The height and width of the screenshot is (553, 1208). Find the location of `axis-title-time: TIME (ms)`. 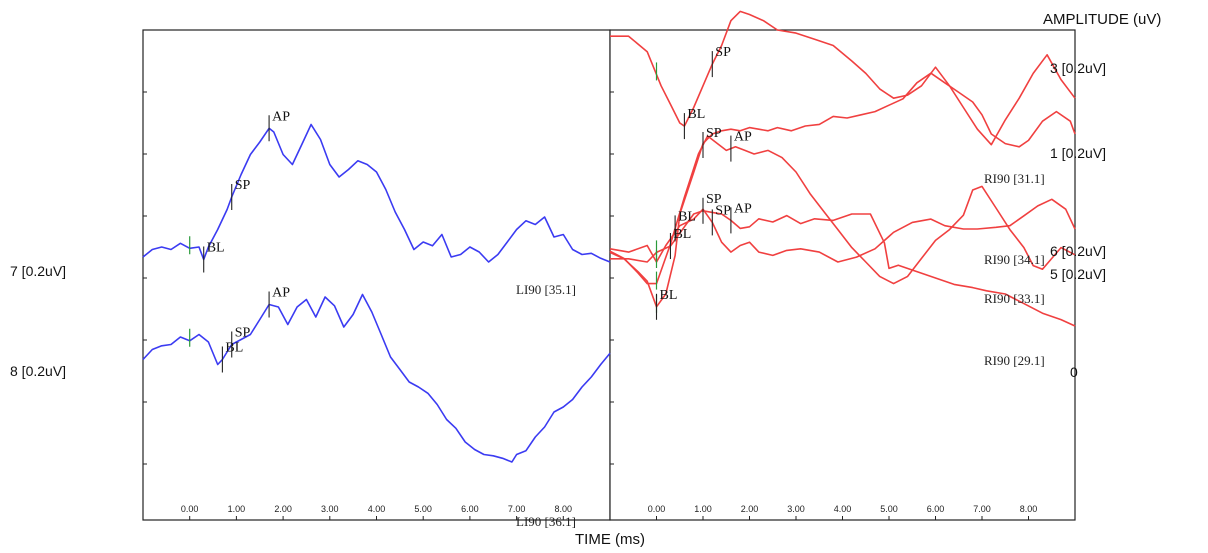

axis-title-time: TIME (ms) is located at coordinates (610, 539).